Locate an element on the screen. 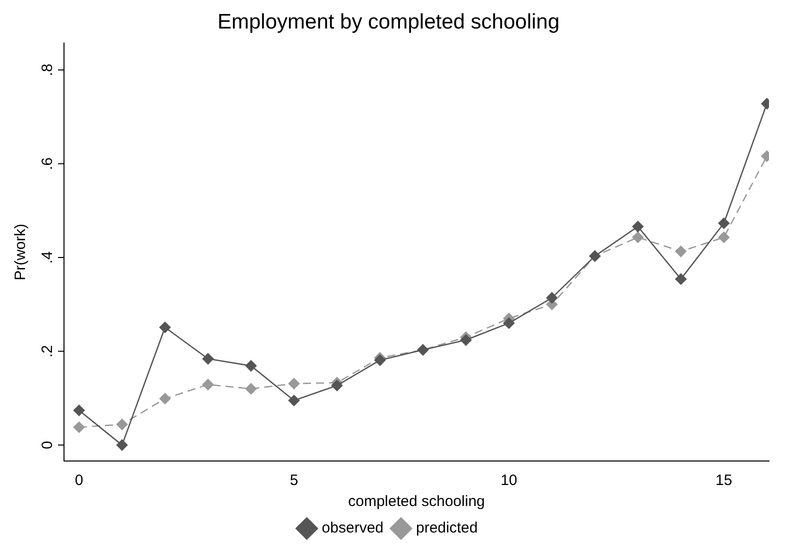 This screenshot has width=785, height=554. y-axis-title: Pr(work) is located at coordinates (21, 252).